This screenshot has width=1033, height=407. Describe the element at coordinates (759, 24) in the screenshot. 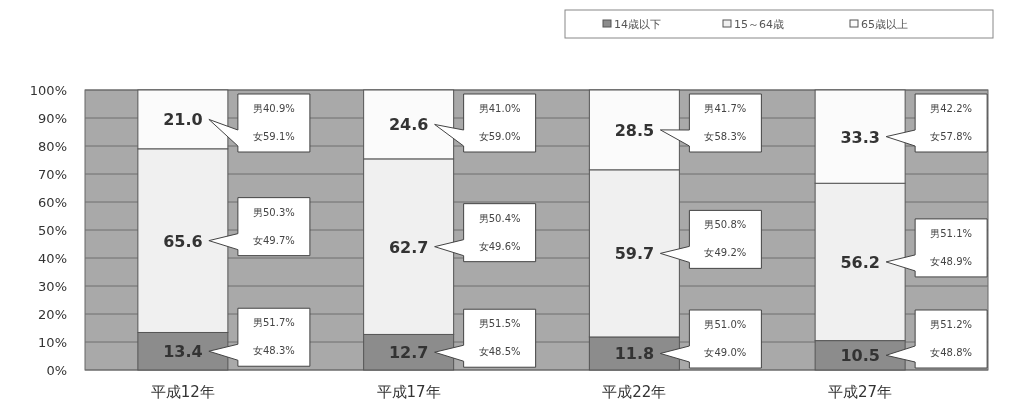

I see `legend-label: 15～64歳` at that location.